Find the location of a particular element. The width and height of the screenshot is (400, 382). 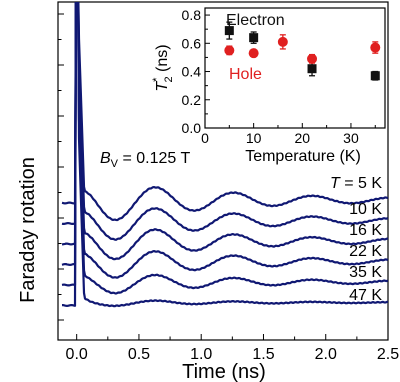

series-label-electron: Electron is located at coordinates (255, 20).